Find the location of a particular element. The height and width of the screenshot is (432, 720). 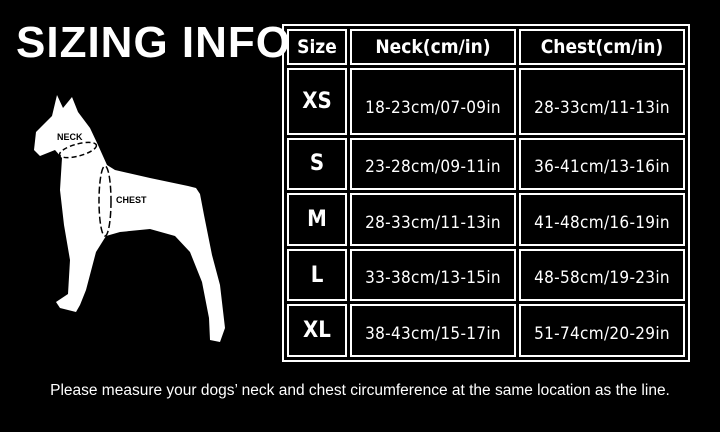

table-row: XS 18-23cm/07-09in 28-33cm/11-13in is located at coordinates (486, 101).